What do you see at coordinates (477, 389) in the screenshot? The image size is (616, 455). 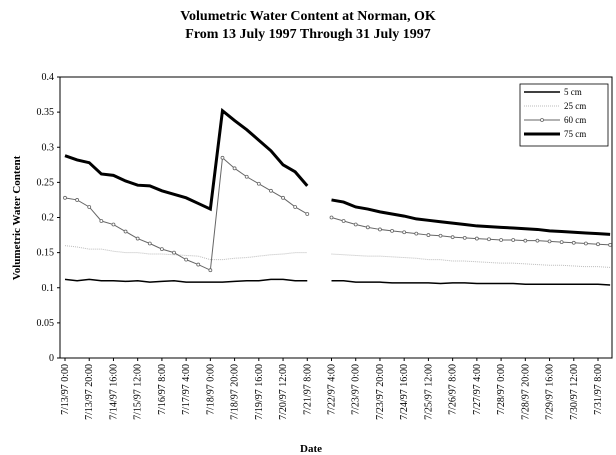 I see `x-tick-label: 7/27/97 4:00` at bounding box center [477, 389].